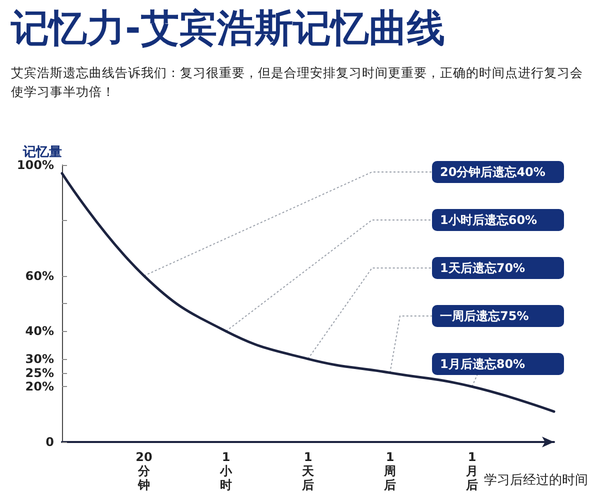 The width and height of the screenshot is (594, 500). I want to click on y-tick-label: 30%, so click(39, 359).